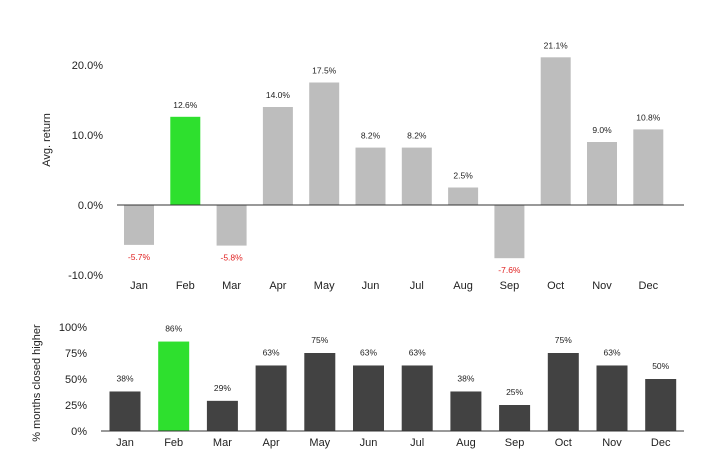 This screenshot has height=458, width=710. What do you see at coordinates (510, 286) in the screenshot?
I see `top-x-tick-label: Sep` at bounding box center [510, 286].